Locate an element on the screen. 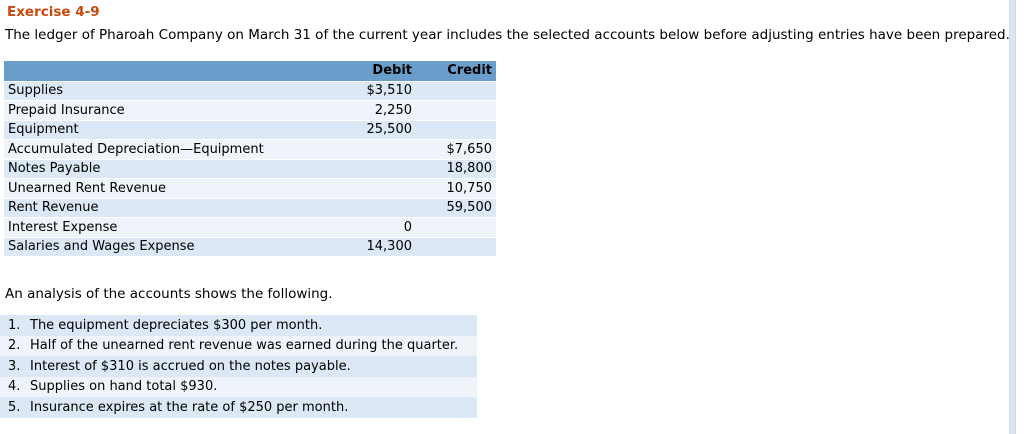 The width and height of the screenshot is (1024, 434). vertical-scrollbar-track is located at coordinates (1012, 217).